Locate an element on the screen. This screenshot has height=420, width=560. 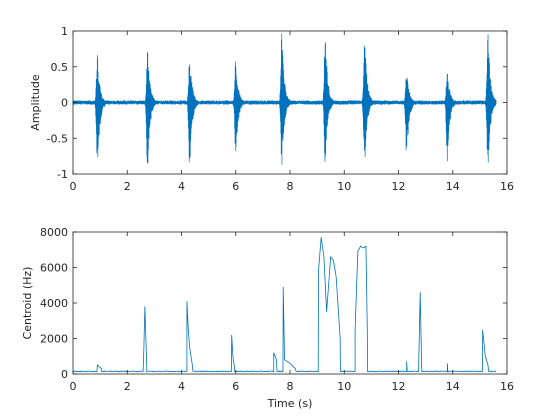
centroid-ylabel: Centroid (Hz) is located at coordinates (27, 303).